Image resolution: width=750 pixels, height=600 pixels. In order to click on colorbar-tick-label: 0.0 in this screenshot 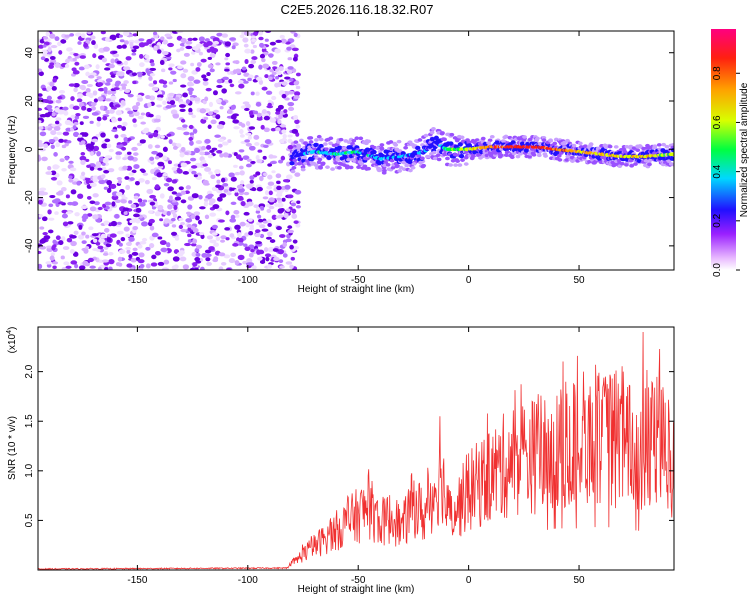, I will do `click(717, 270)`.